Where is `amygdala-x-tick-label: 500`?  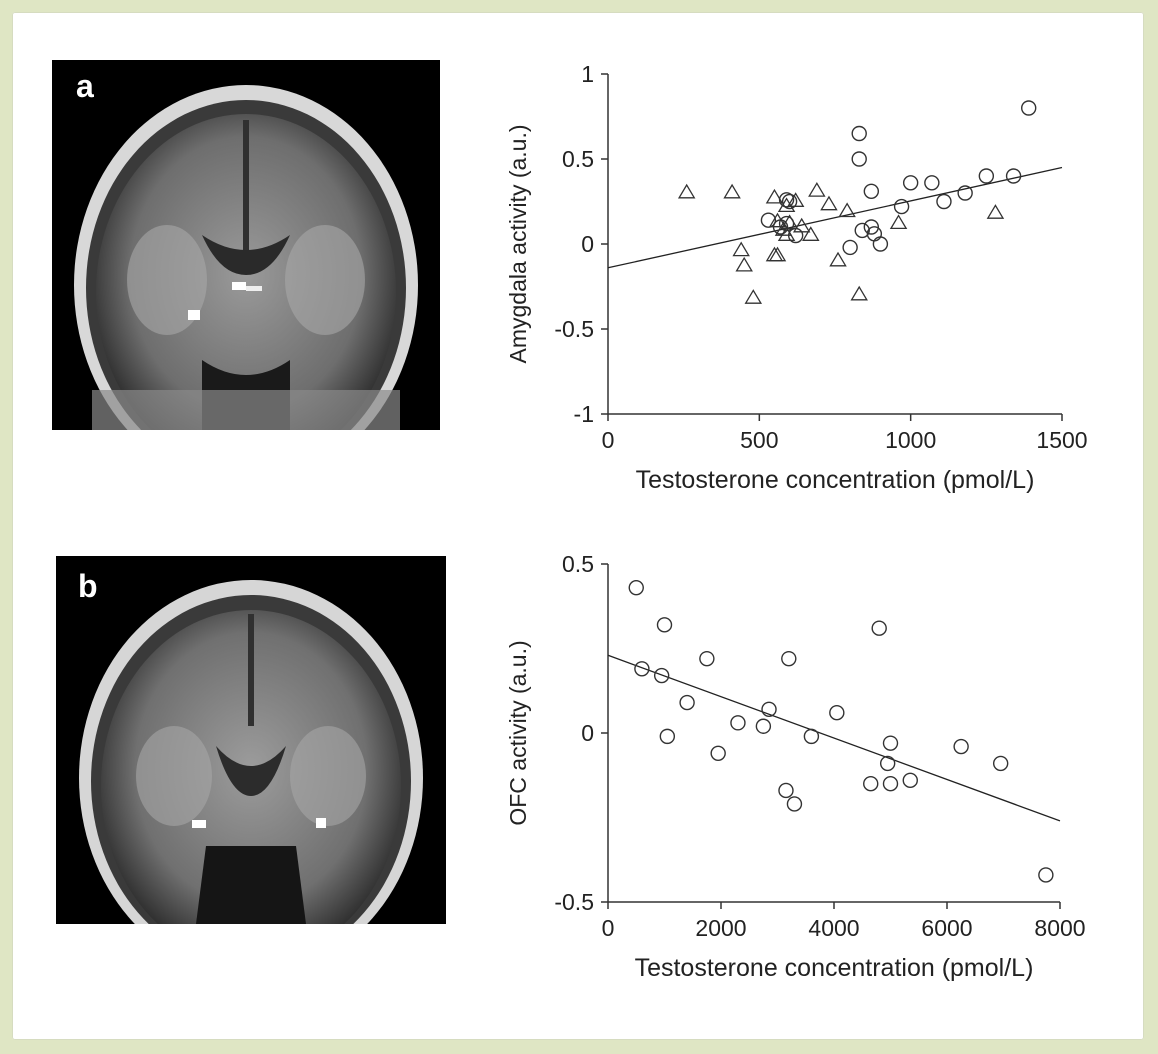
amygdala-x-tick-label: 500 is located at coordinates (759, 440).